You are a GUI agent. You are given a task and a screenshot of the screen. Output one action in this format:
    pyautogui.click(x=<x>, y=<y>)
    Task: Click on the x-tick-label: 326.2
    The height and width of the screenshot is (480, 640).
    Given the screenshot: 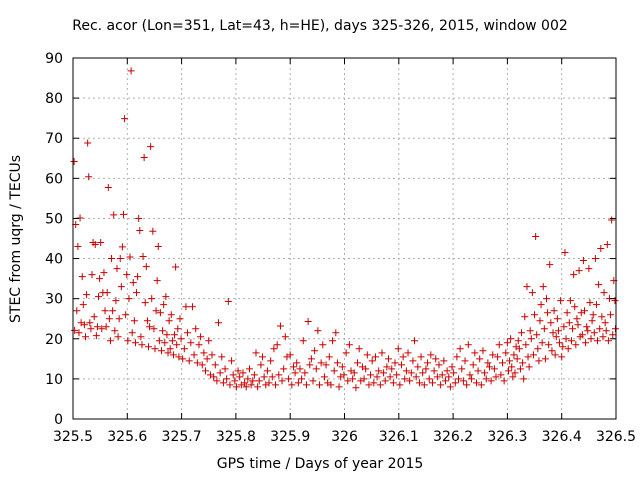 What is the action you would take?
    pyautogui.click(x=453, y=437)
    